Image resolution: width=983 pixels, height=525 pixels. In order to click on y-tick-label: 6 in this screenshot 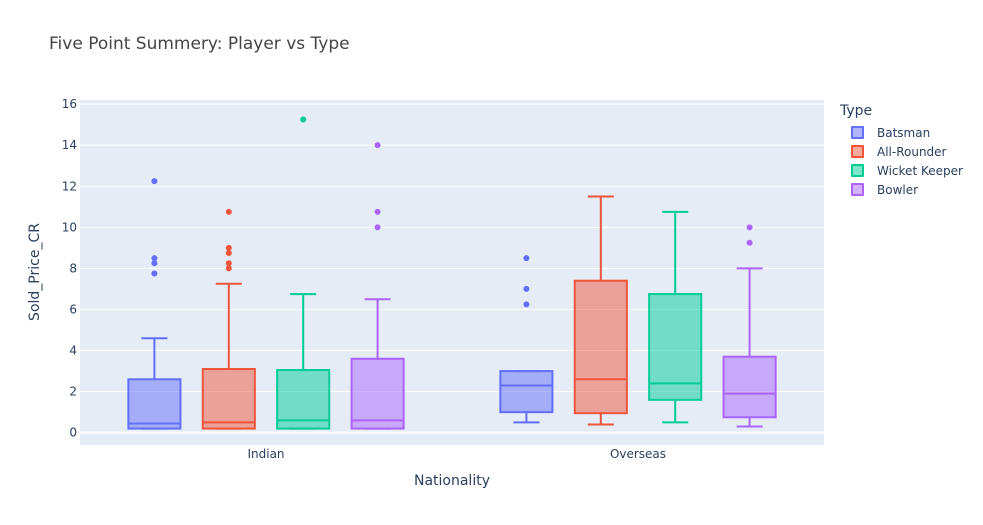, I will do `click(73, 309)`.